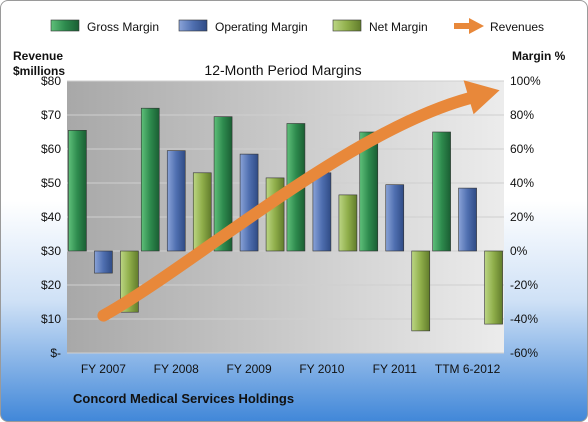  Describe the element at coordinates (39, 71) in the screenshot. I see `left-axis-title-line2: $millions` at that location.